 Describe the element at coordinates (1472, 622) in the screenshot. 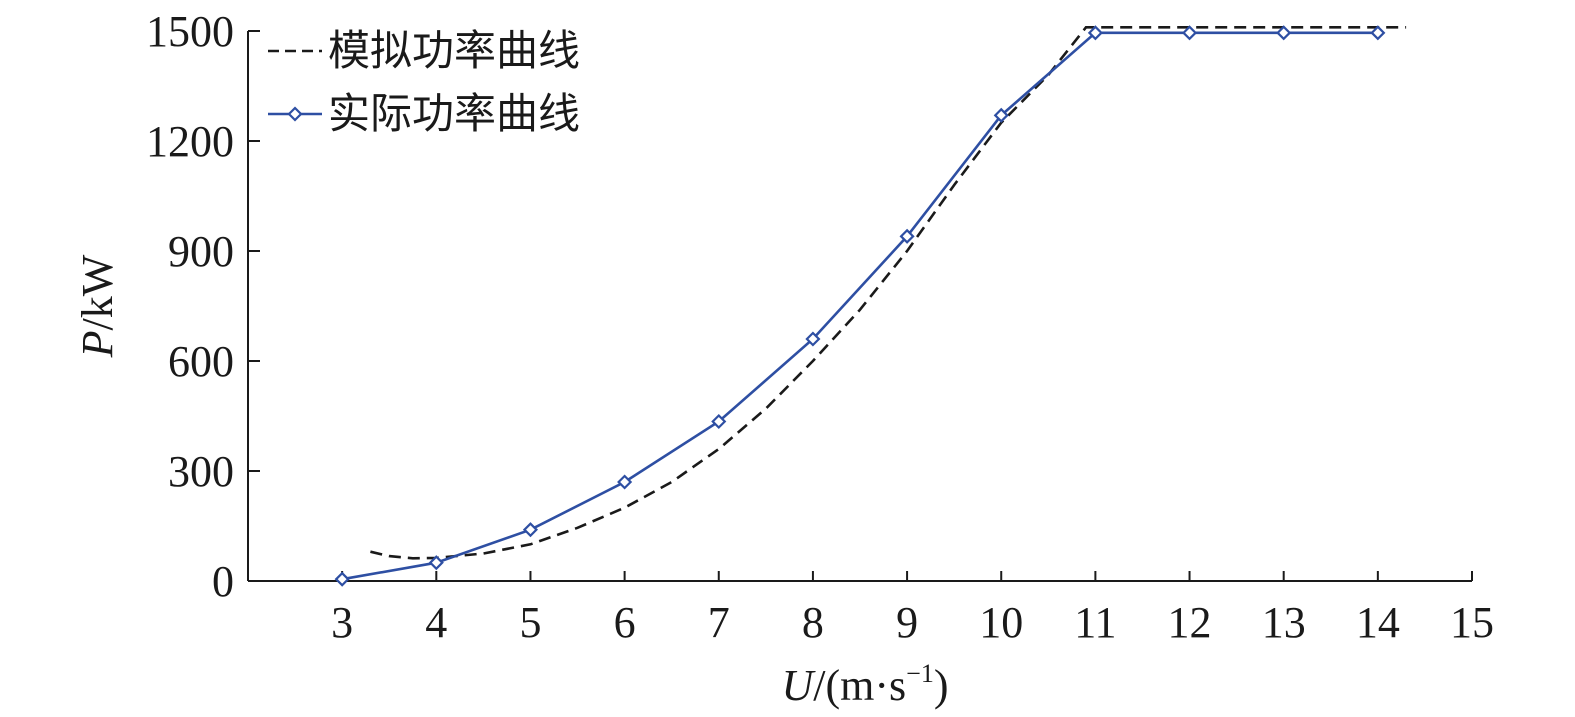

I see `x-tick-label: 15` at that location.